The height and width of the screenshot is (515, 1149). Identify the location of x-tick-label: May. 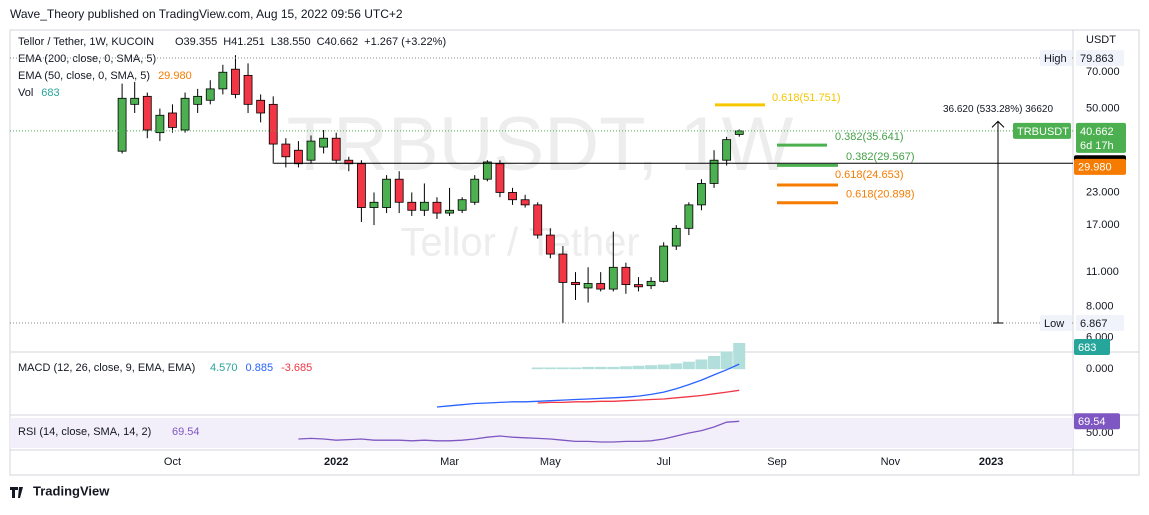
(550, 462).